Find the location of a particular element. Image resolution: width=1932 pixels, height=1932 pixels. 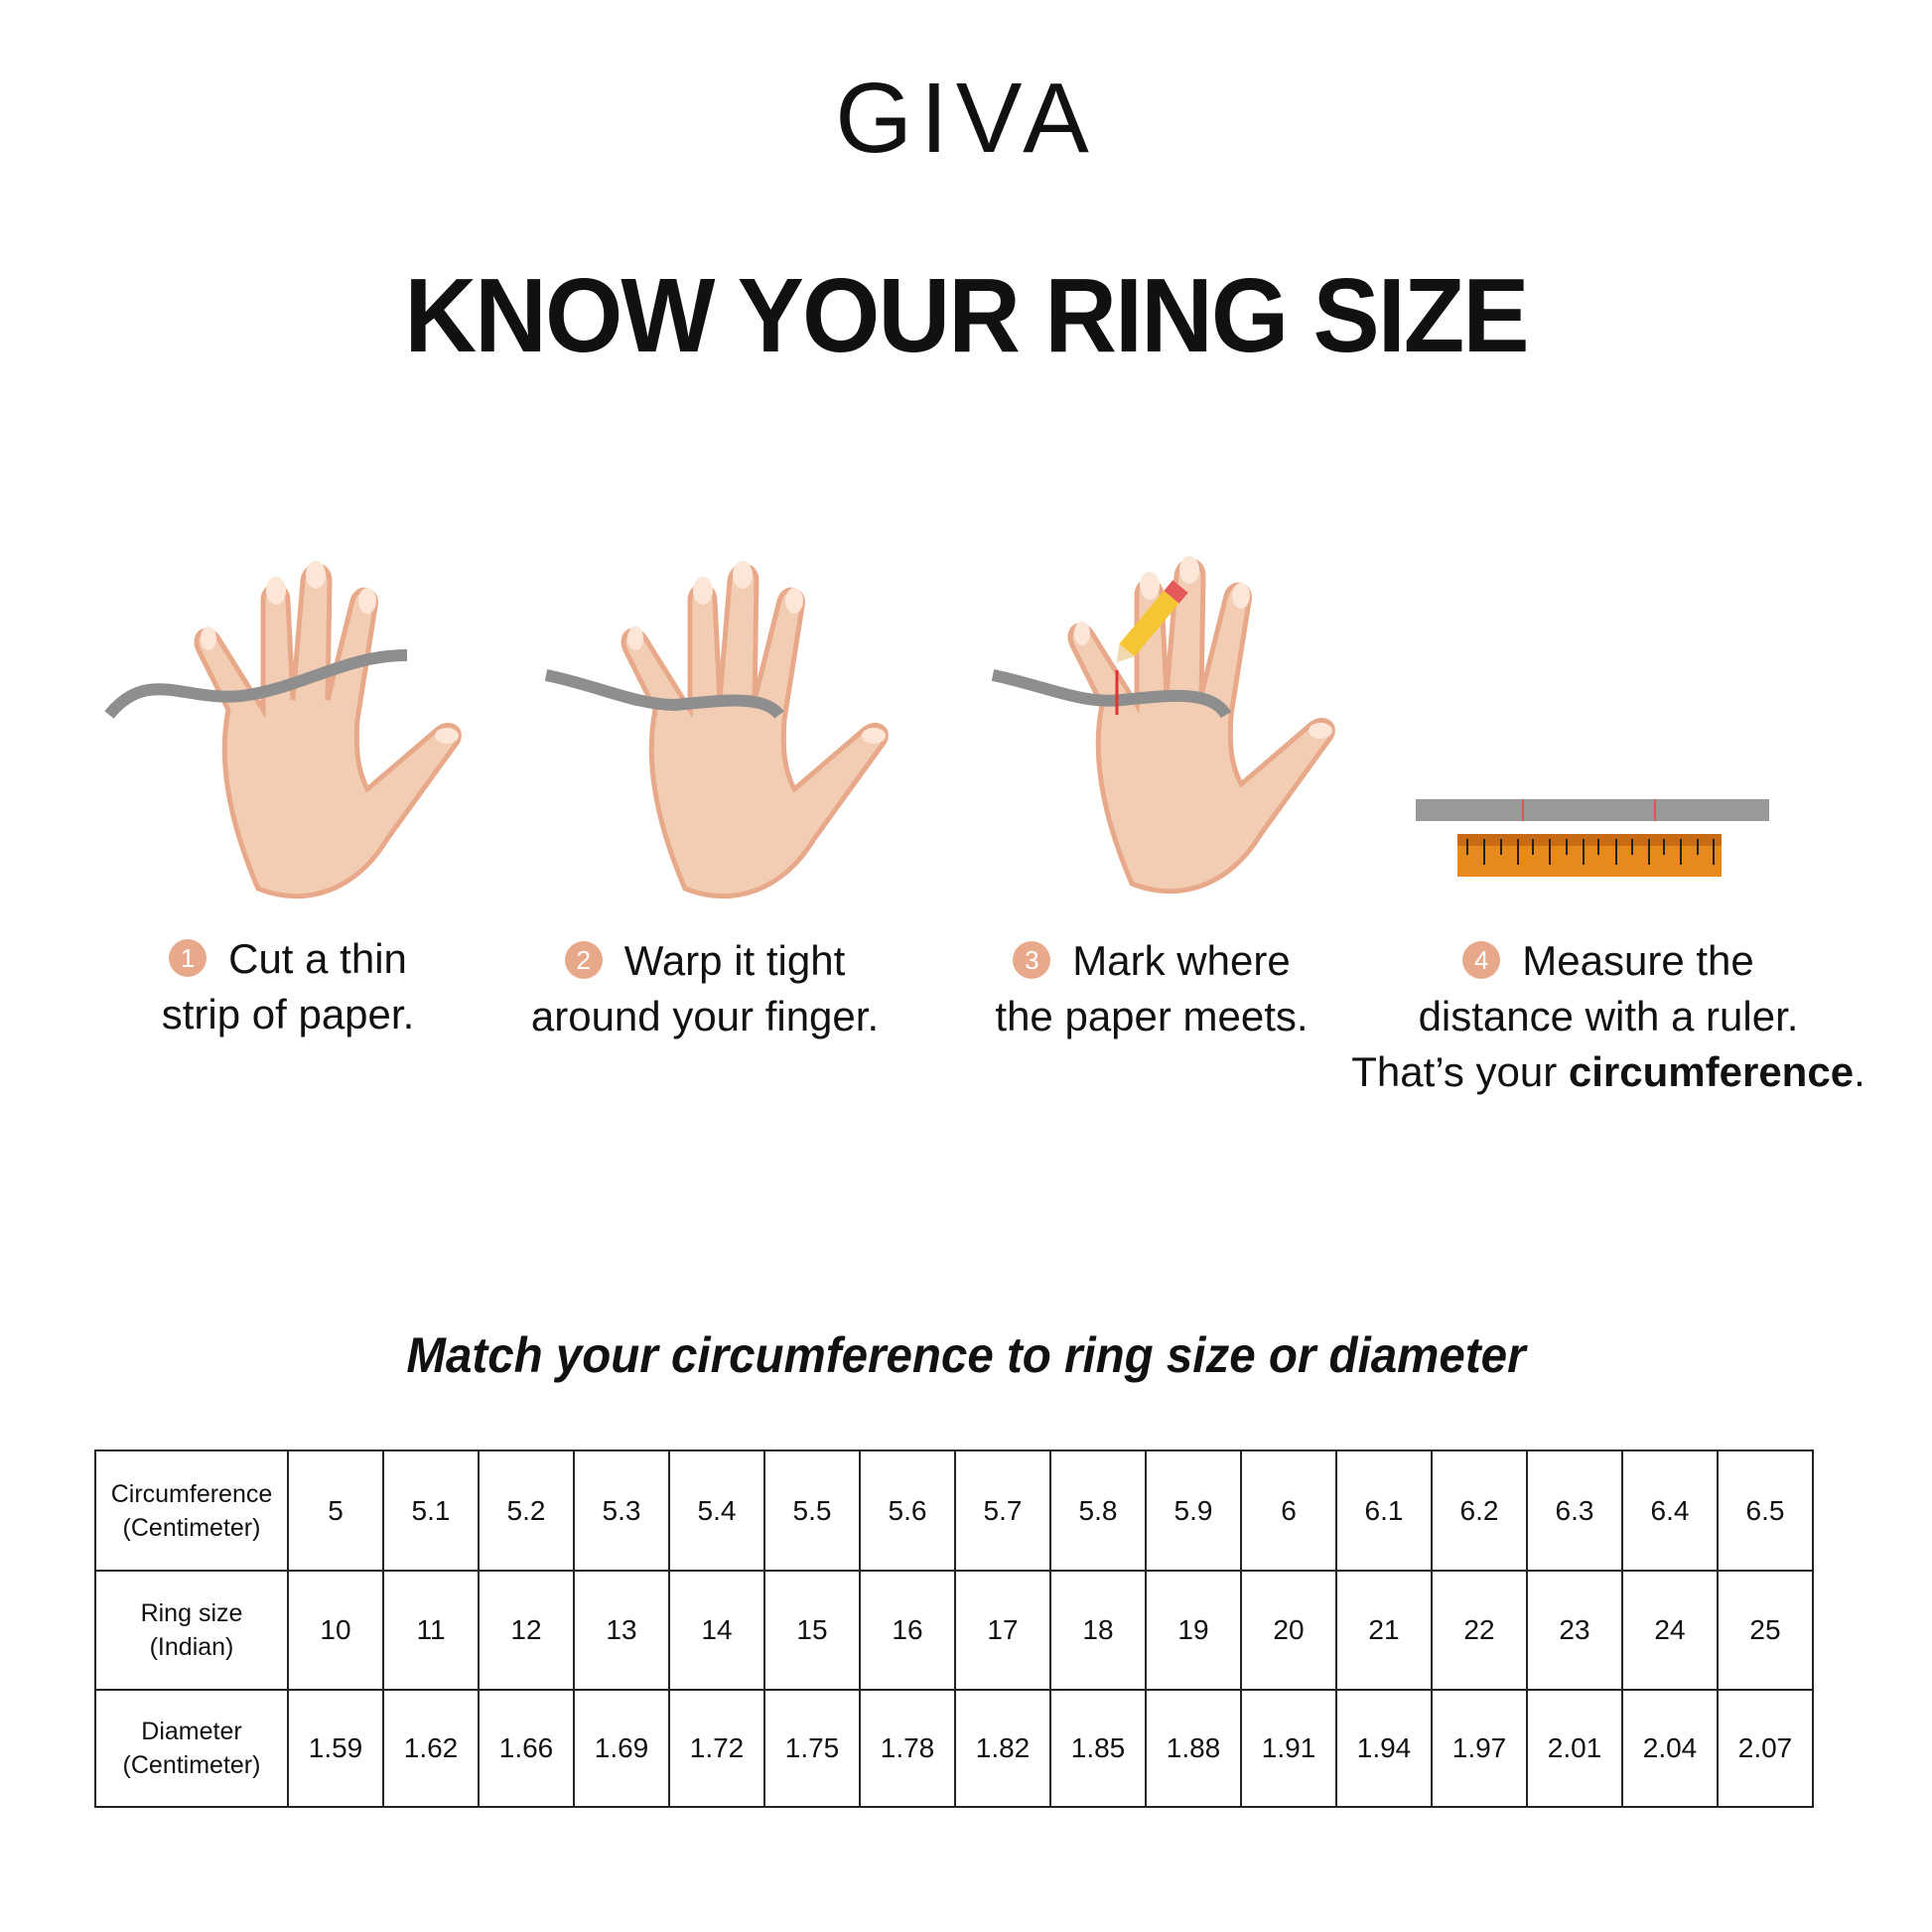

table-cell: 1.94 is located at coordinates (1384, 1748).